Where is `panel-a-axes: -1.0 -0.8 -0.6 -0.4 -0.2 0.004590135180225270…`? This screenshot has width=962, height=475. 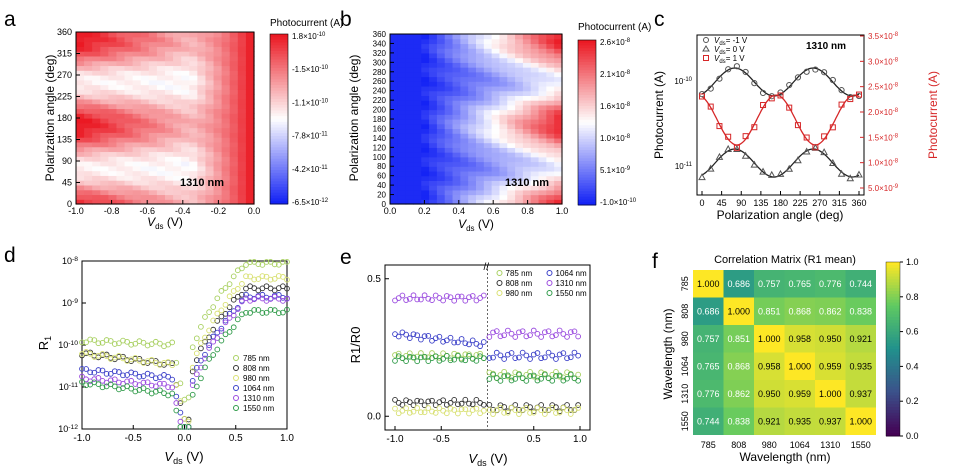
panel-a-axes: -1.0 -0.8 -0.6 -0.4 -0.2 0.004590135180225270… is located at coordinates (158, 121).